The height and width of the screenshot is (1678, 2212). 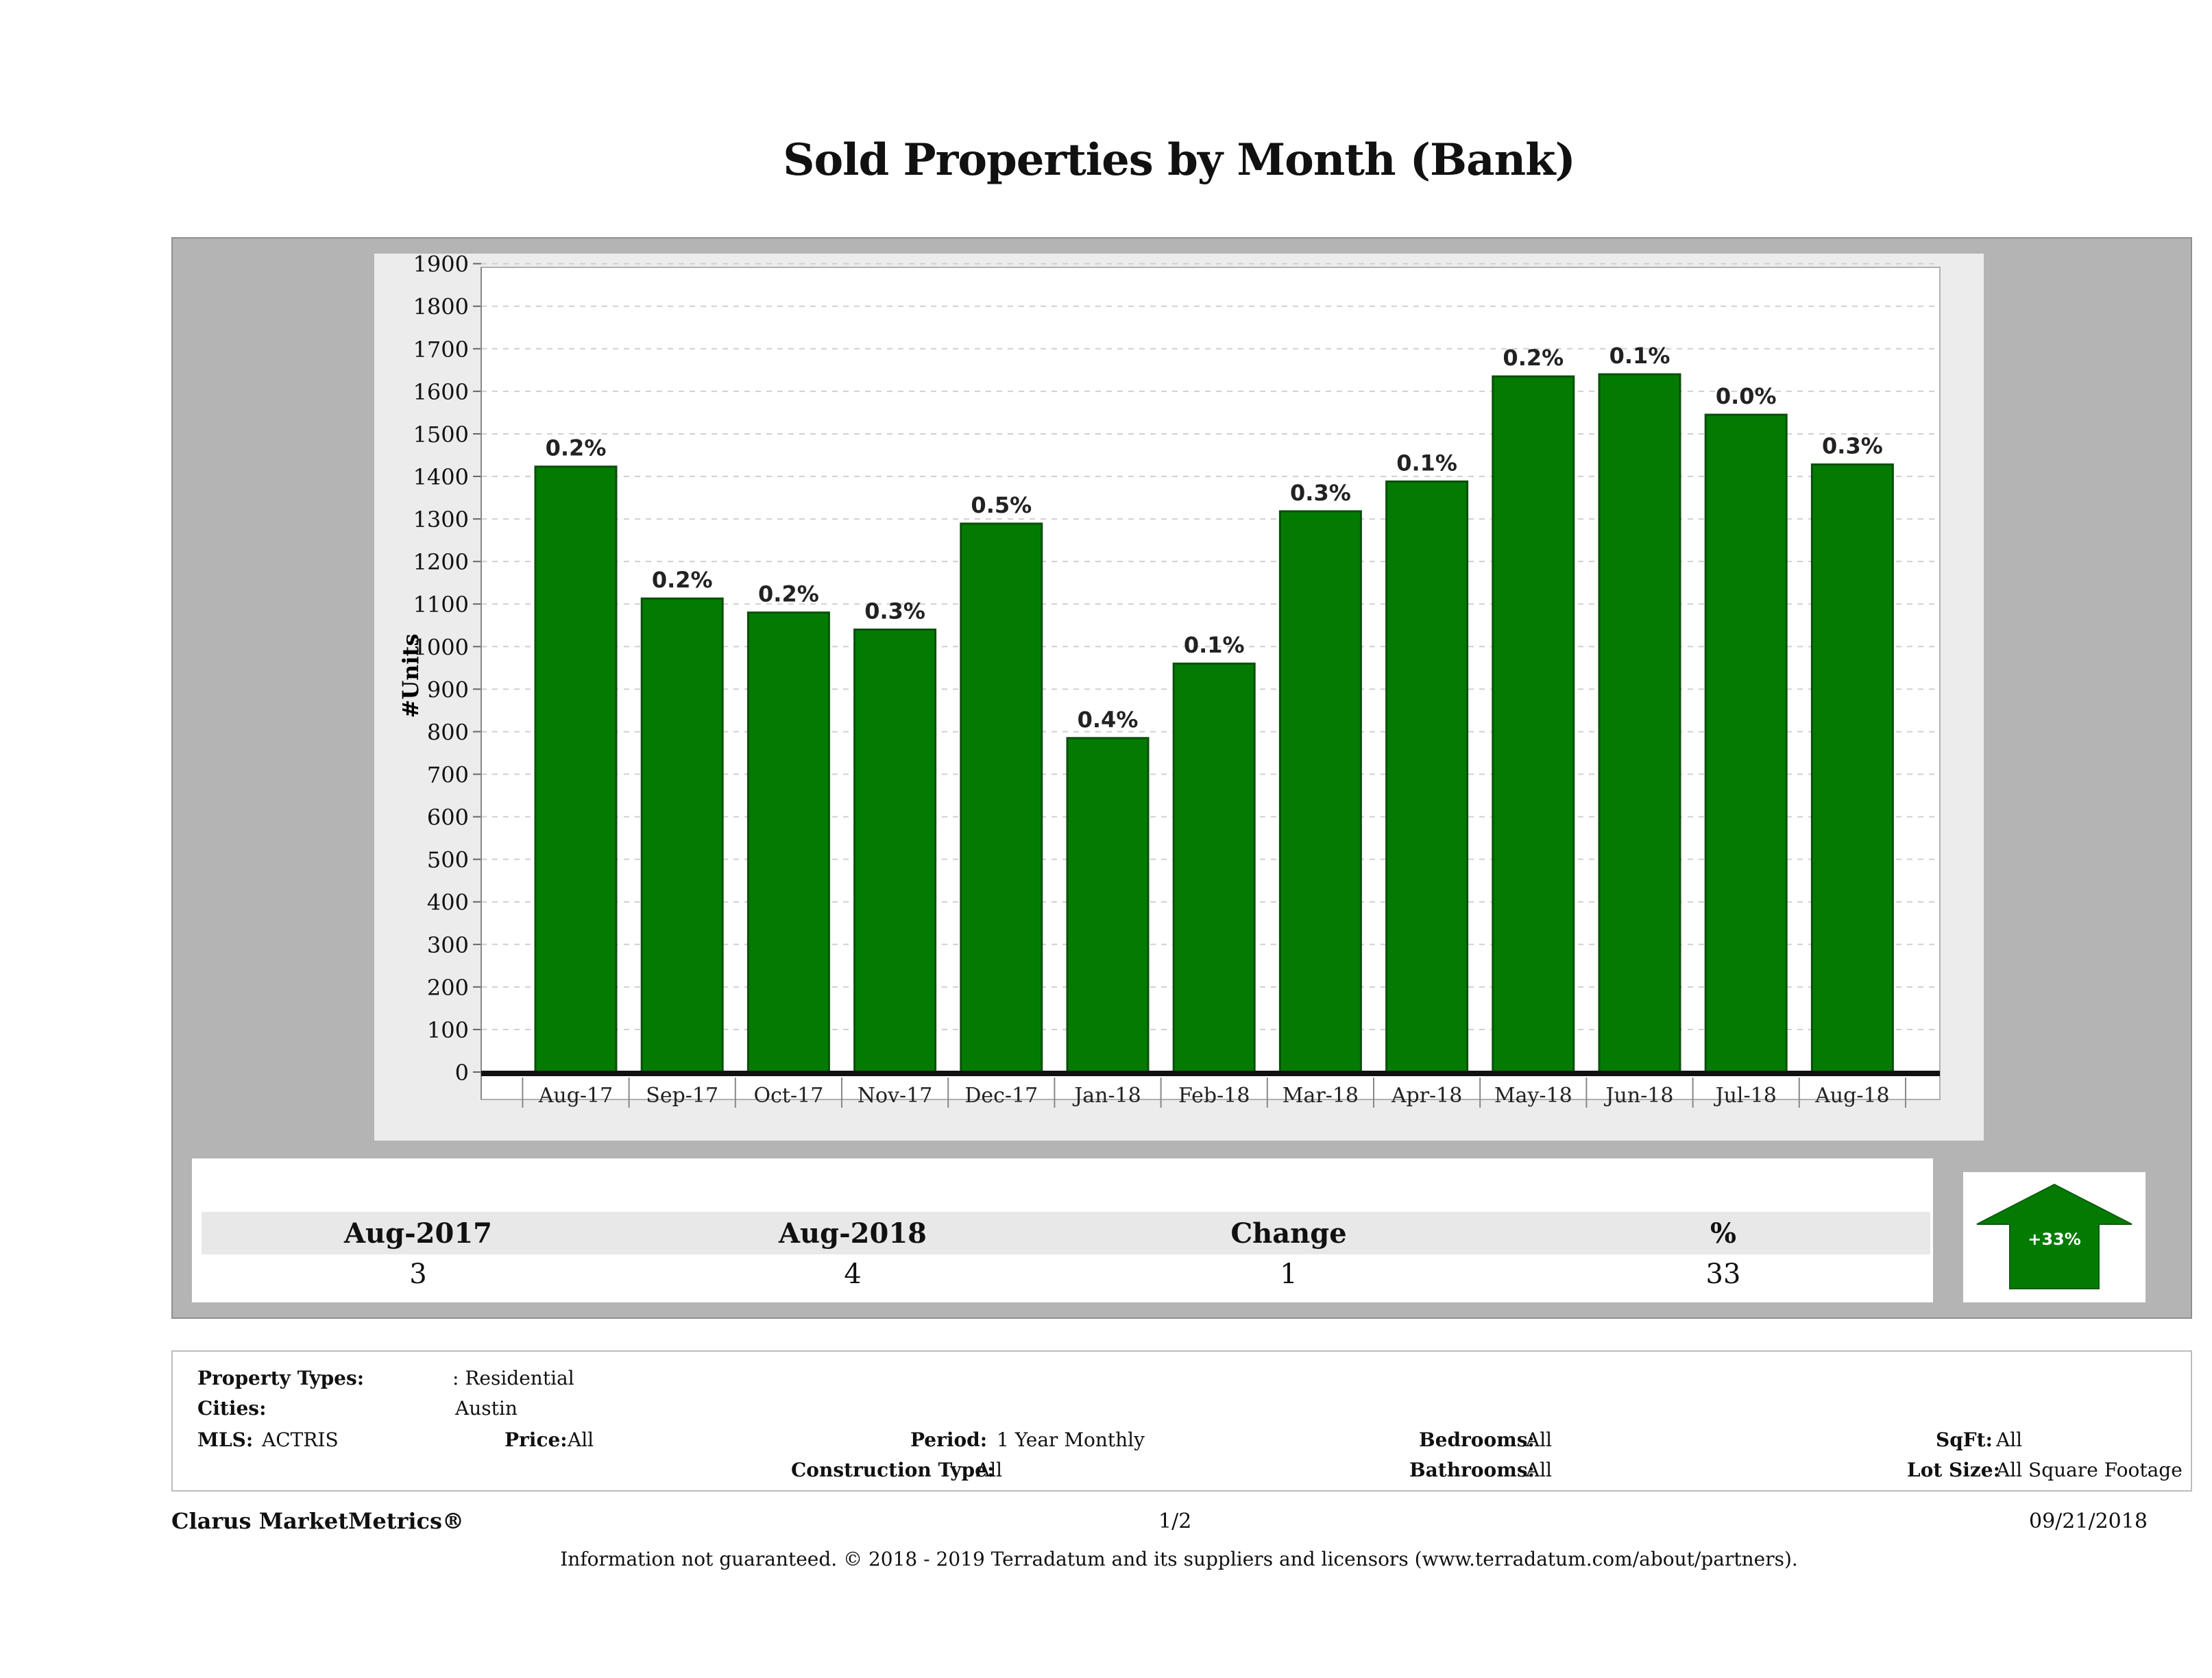 I want to click on bedrooms-value: All, so click(x=1539, y=1439).